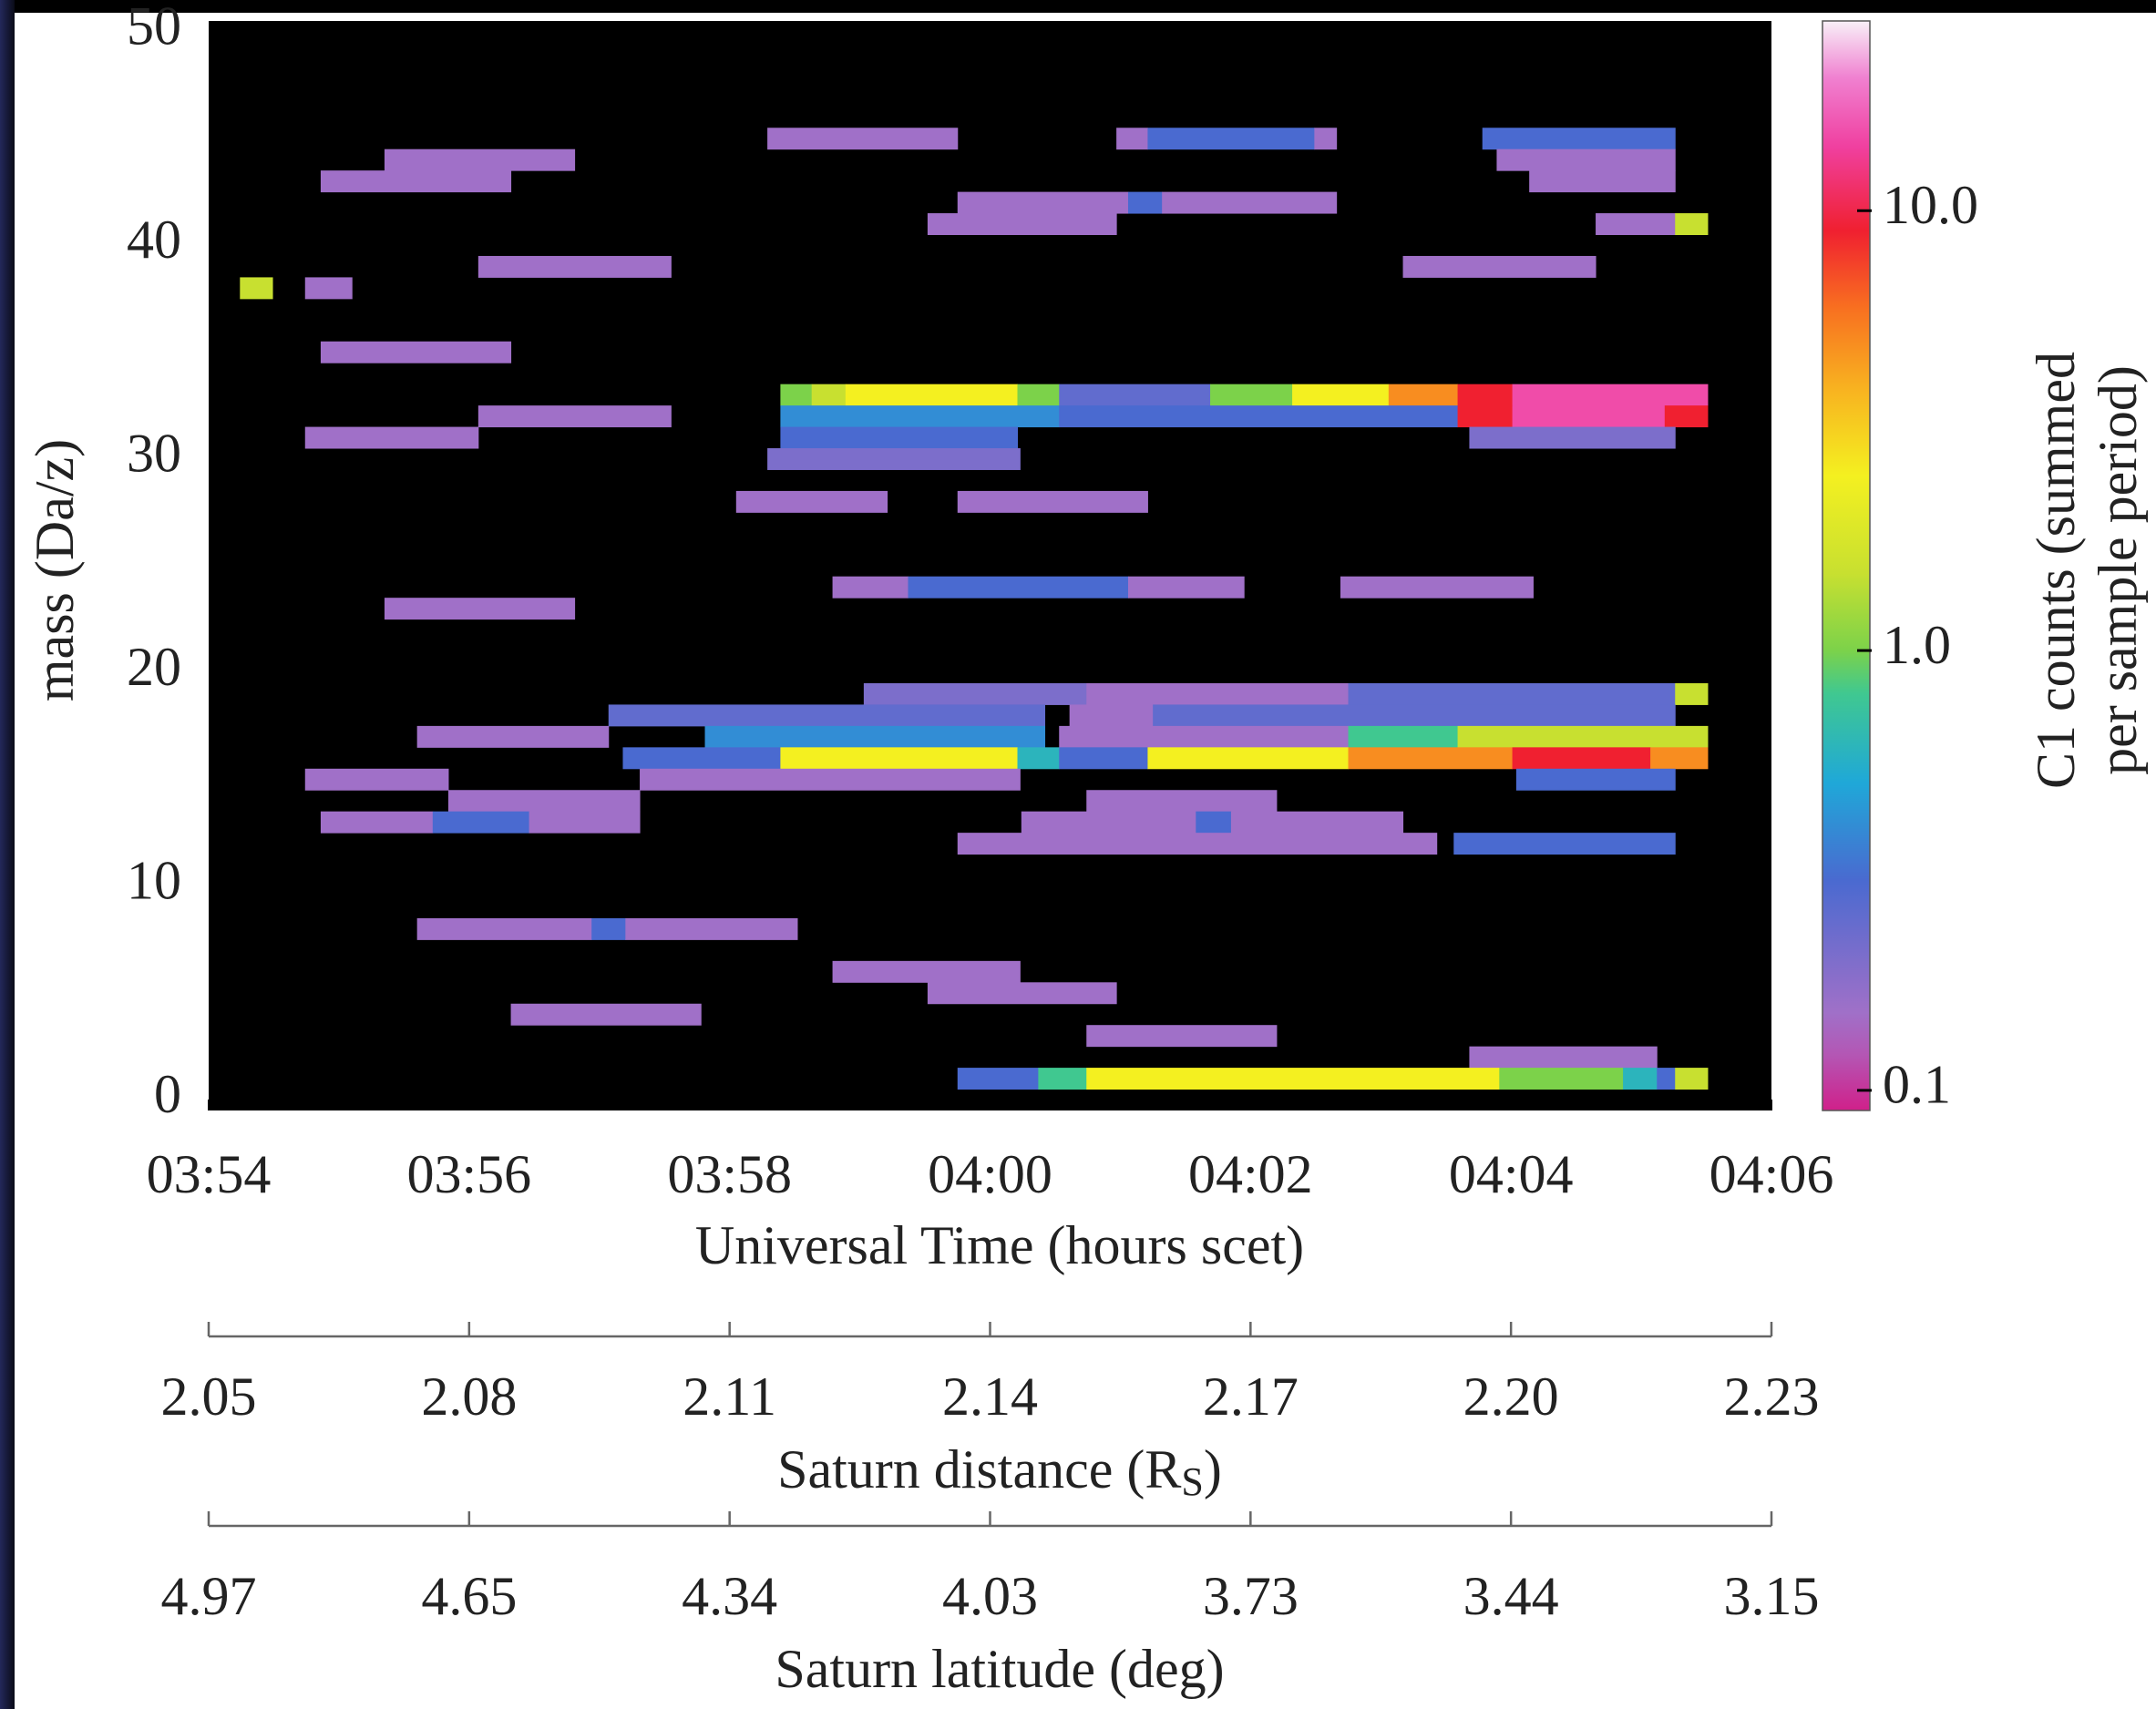 The image size is (2156, 1709). Describe the element at coordinates (729, 1174) in the screenshot. I see `x-tick-label: 03:58` at that location.